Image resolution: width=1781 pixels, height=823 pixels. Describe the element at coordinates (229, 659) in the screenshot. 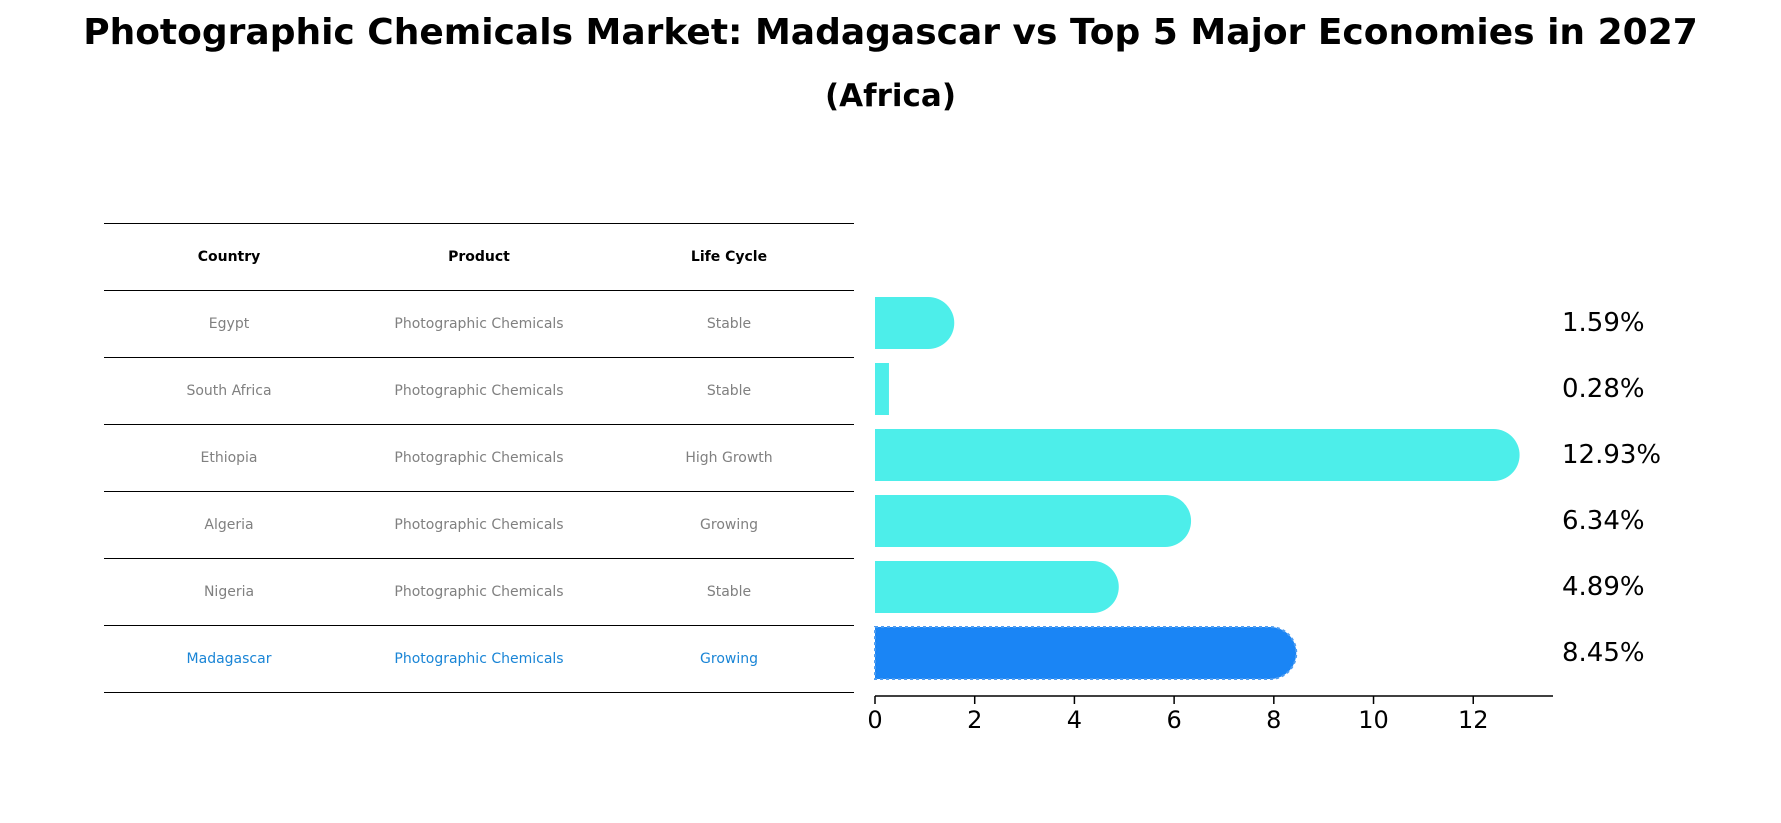

I see `cell-country: Madagascar` at that location.